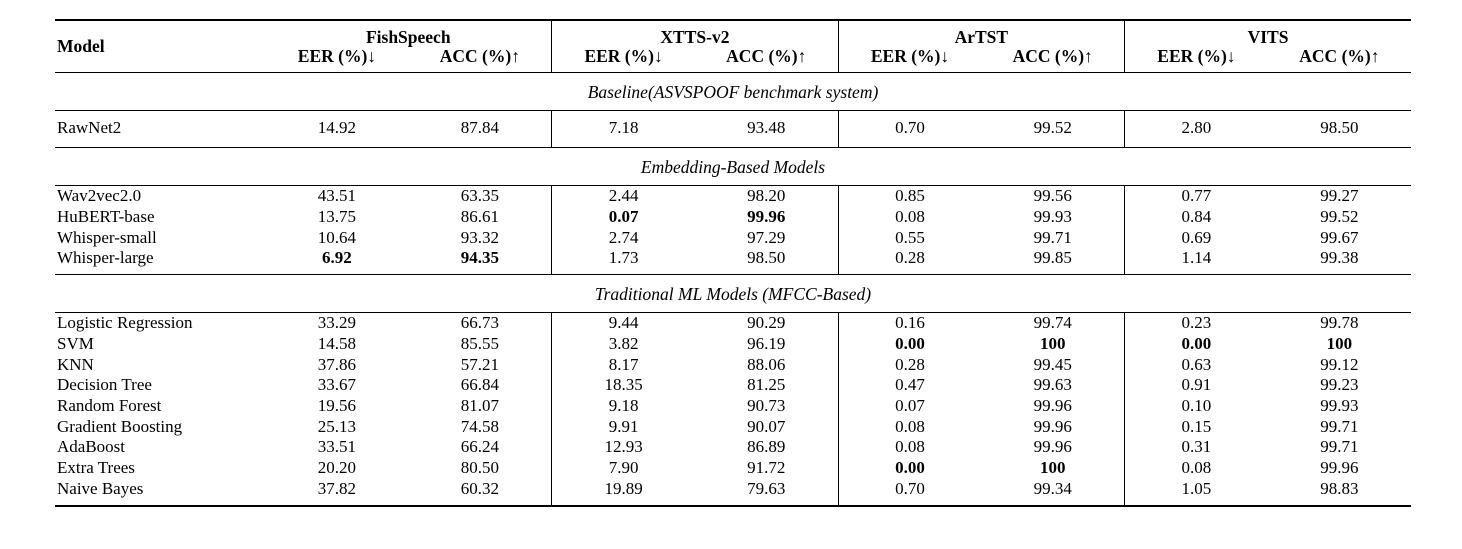  Describe the element at coordinates (909, 196) in the screenshot. I see `cell-artst-eer: 0.85` at that location.